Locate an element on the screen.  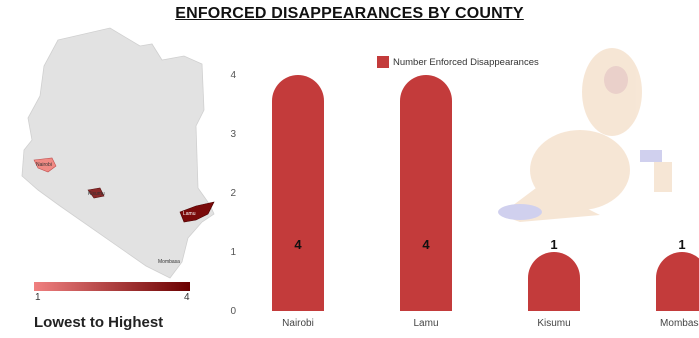
legend: Number Enforced Disappearances is located at coordinates (458, 62).